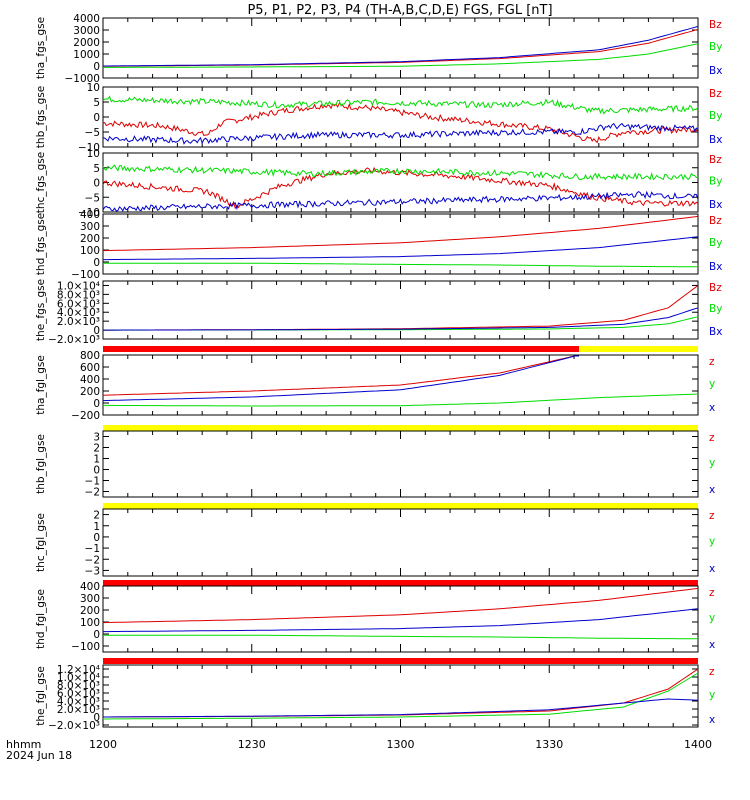 The image size is (750, 800). What do you see at coordinates (41, 310) in the screenshot?
I see `y-axis-label: the_fgs_gse` at bounding box center [41, 310].